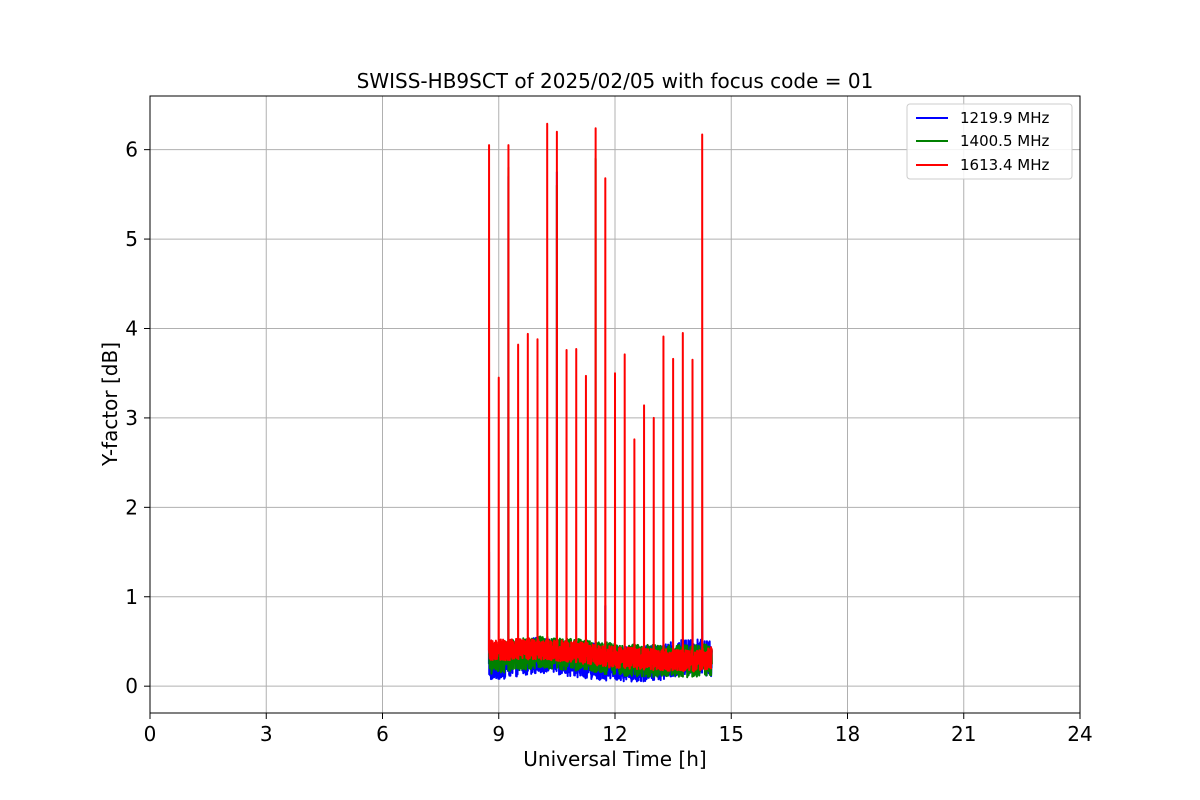 The image size is (1200, 800). Describe the element at coordinates (1079, 734) in the screenshot. I see `x-tick-label: 24` at that location.